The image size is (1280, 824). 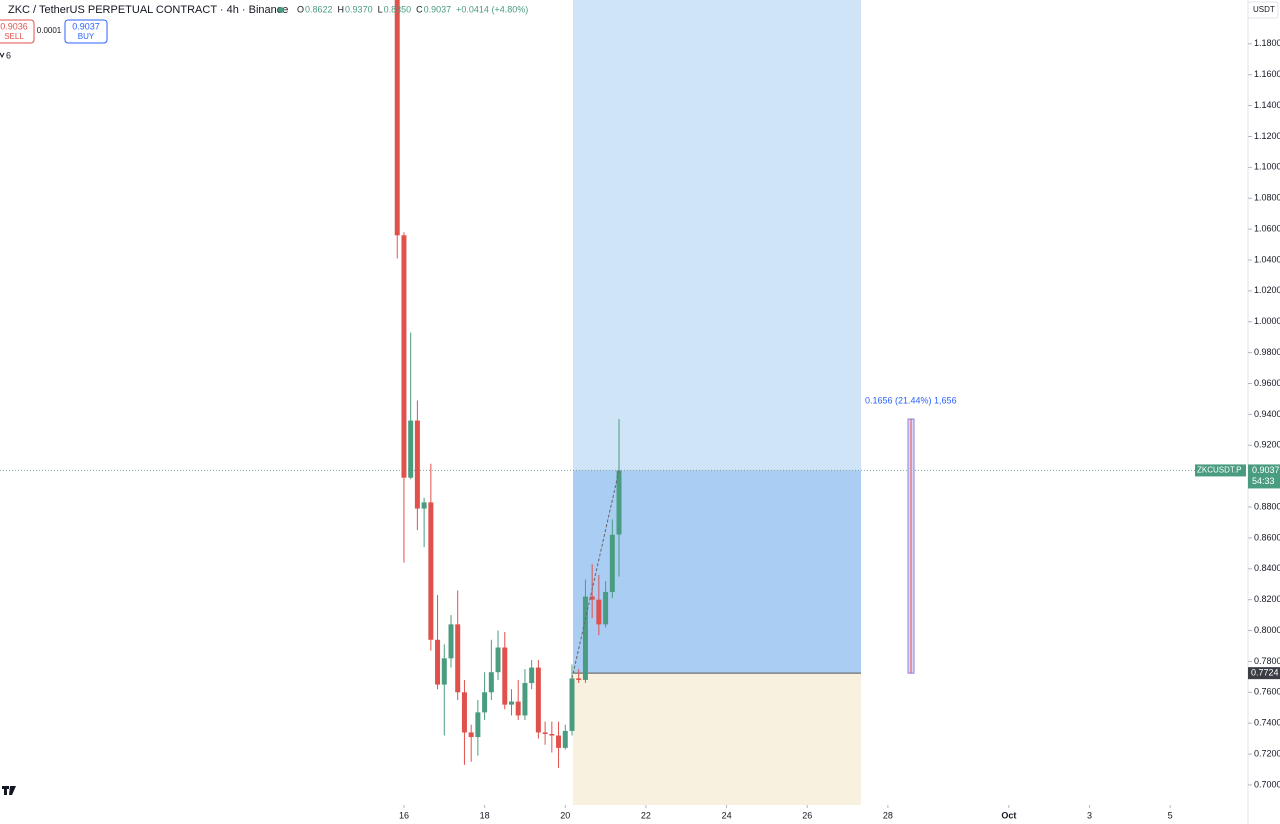 I want to click on ohlc-key: C, so click(x=419, y=9).